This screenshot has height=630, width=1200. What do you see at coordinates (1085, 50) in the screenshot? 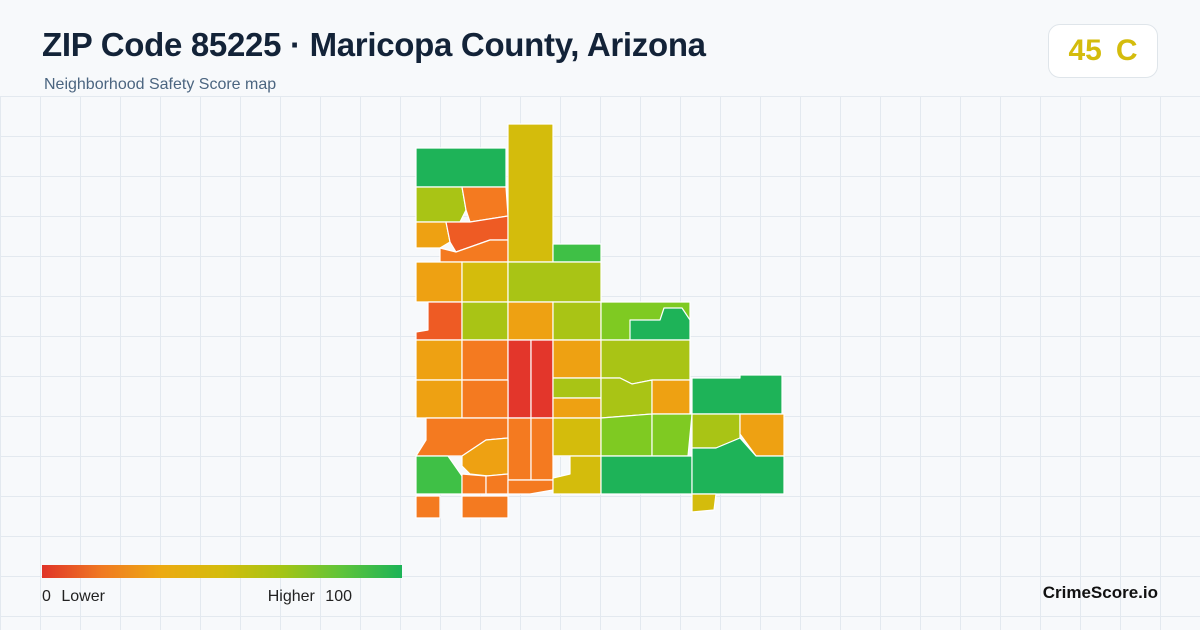
I see `safety-score-value: 45` at bounding box center [1085, 50].